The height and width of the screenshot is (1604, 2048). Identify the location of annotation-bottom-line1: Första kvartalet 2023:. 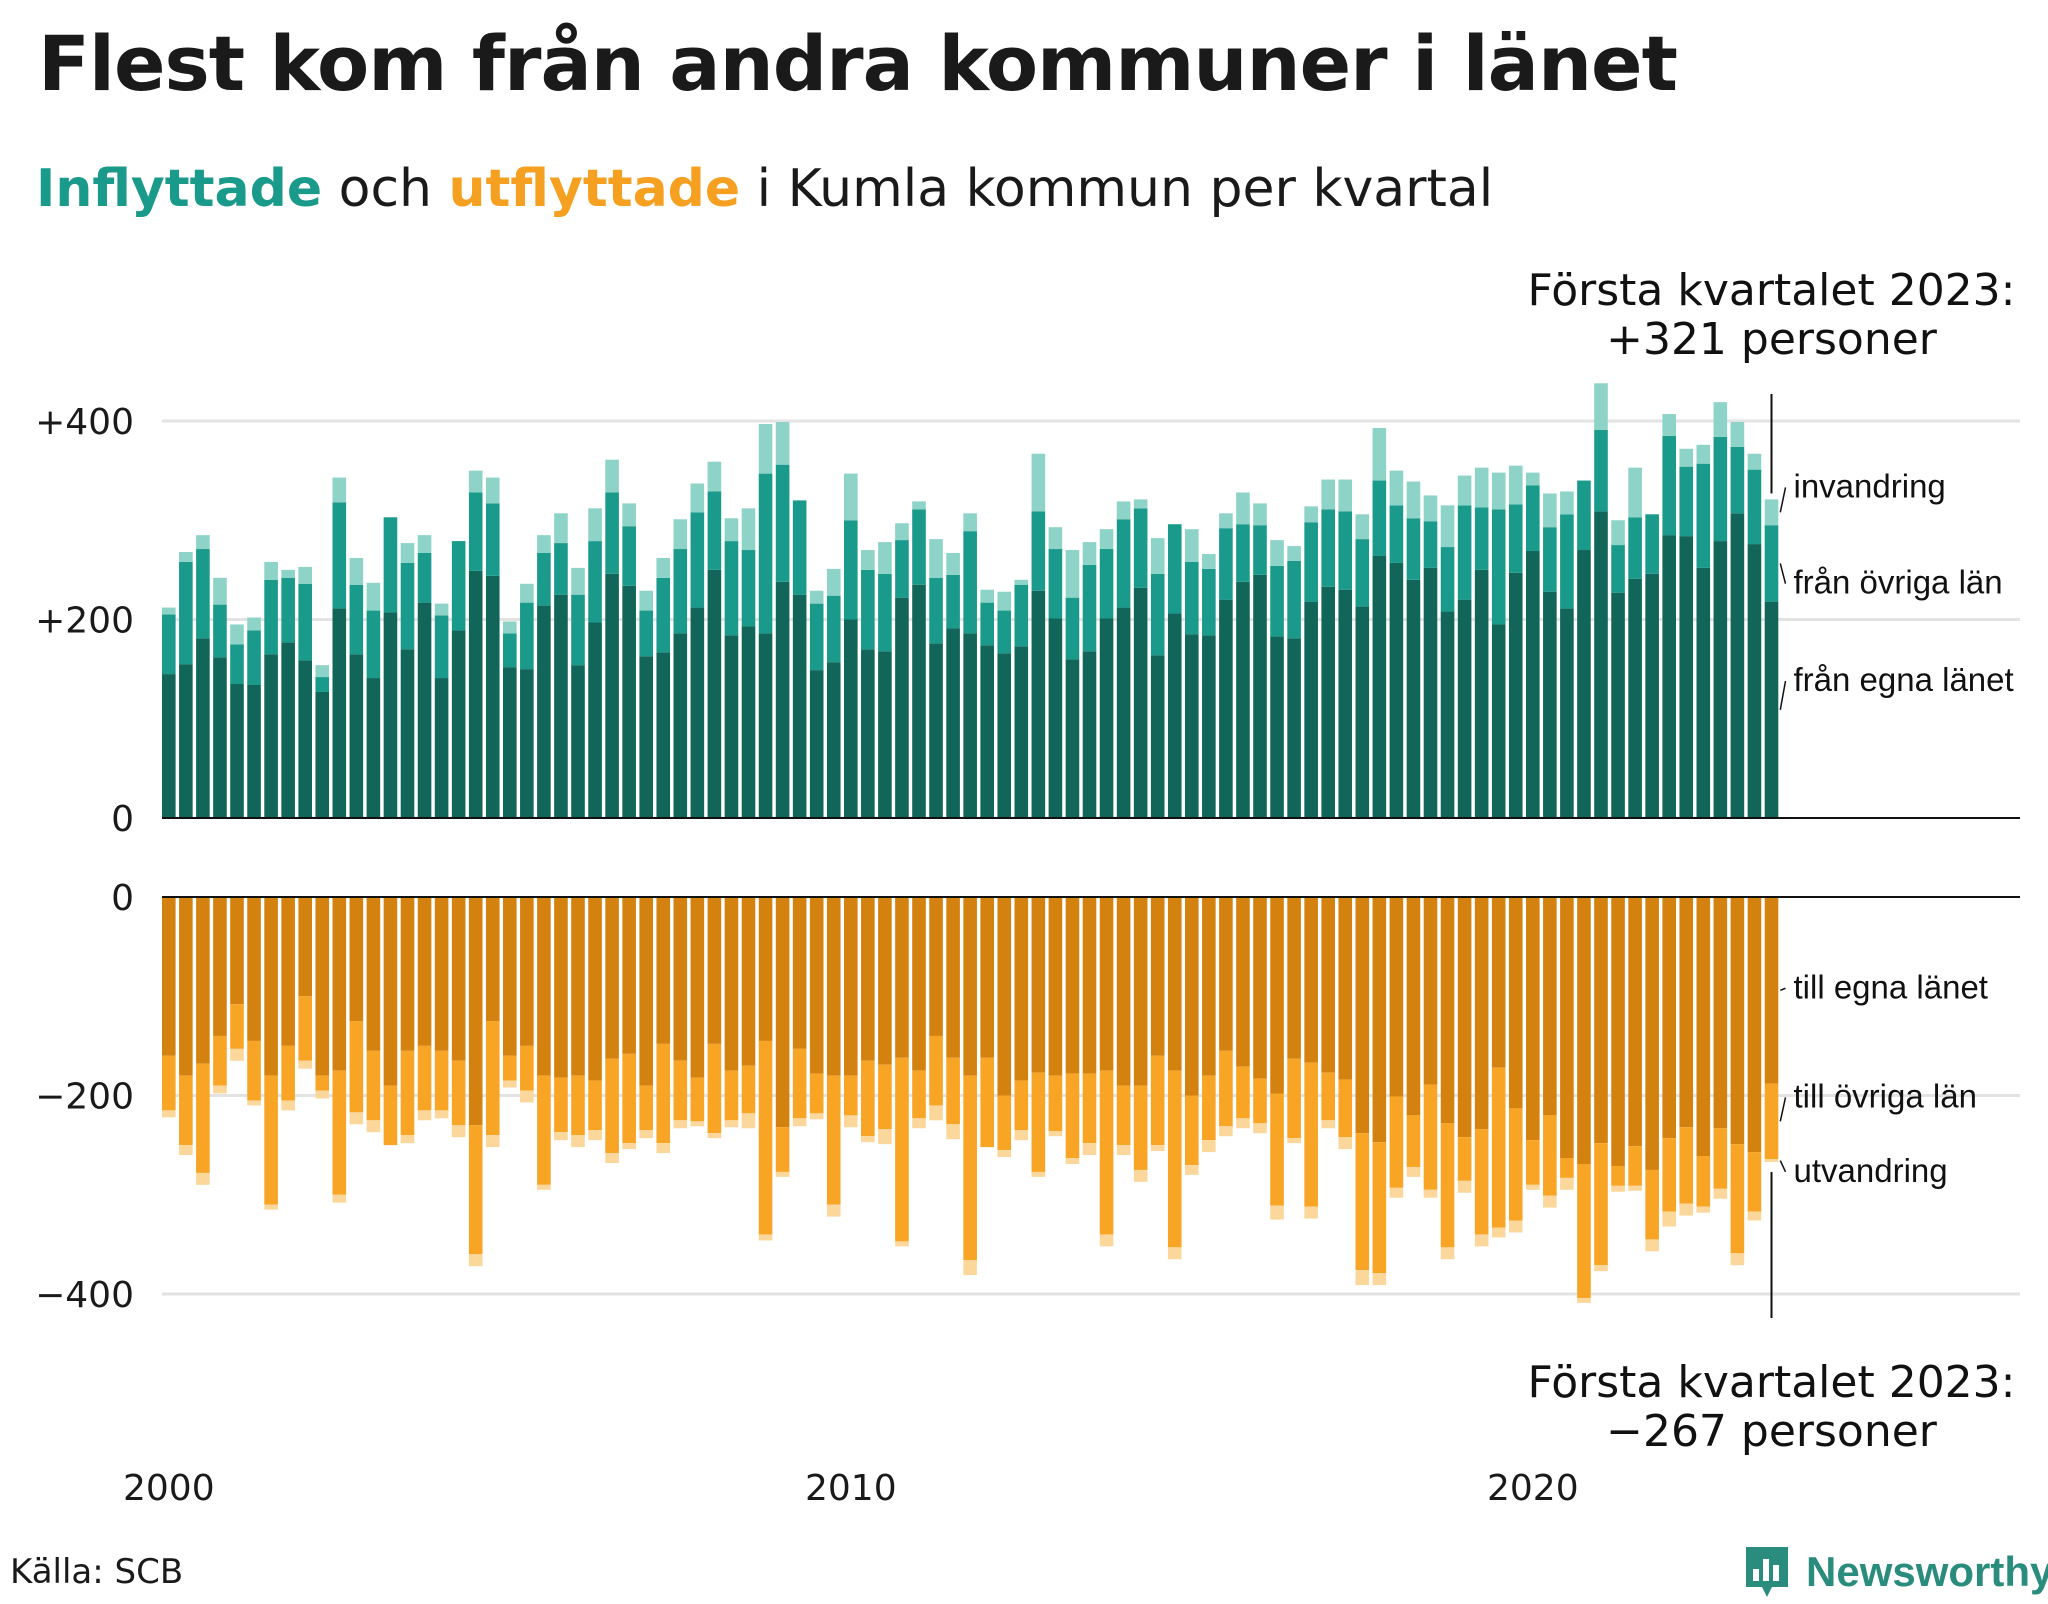
(1772, 1382).